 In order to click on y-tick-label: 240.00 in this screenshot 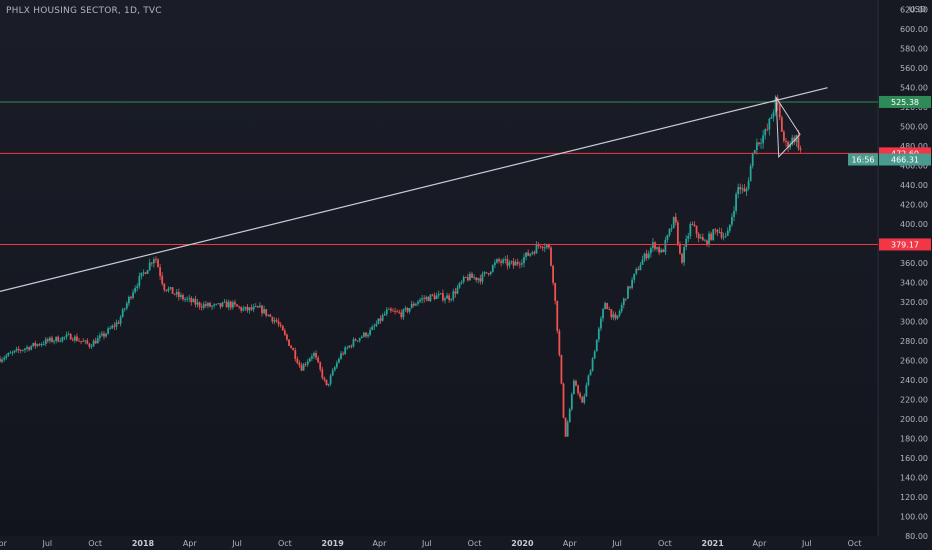, I will do `click(914, 380)`.